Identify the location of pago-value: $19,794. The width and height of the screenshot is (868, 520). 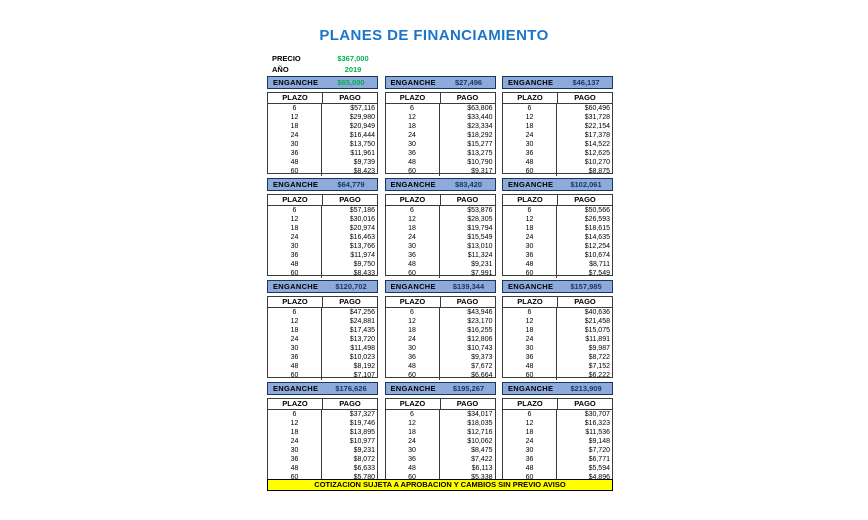
(480, 228).